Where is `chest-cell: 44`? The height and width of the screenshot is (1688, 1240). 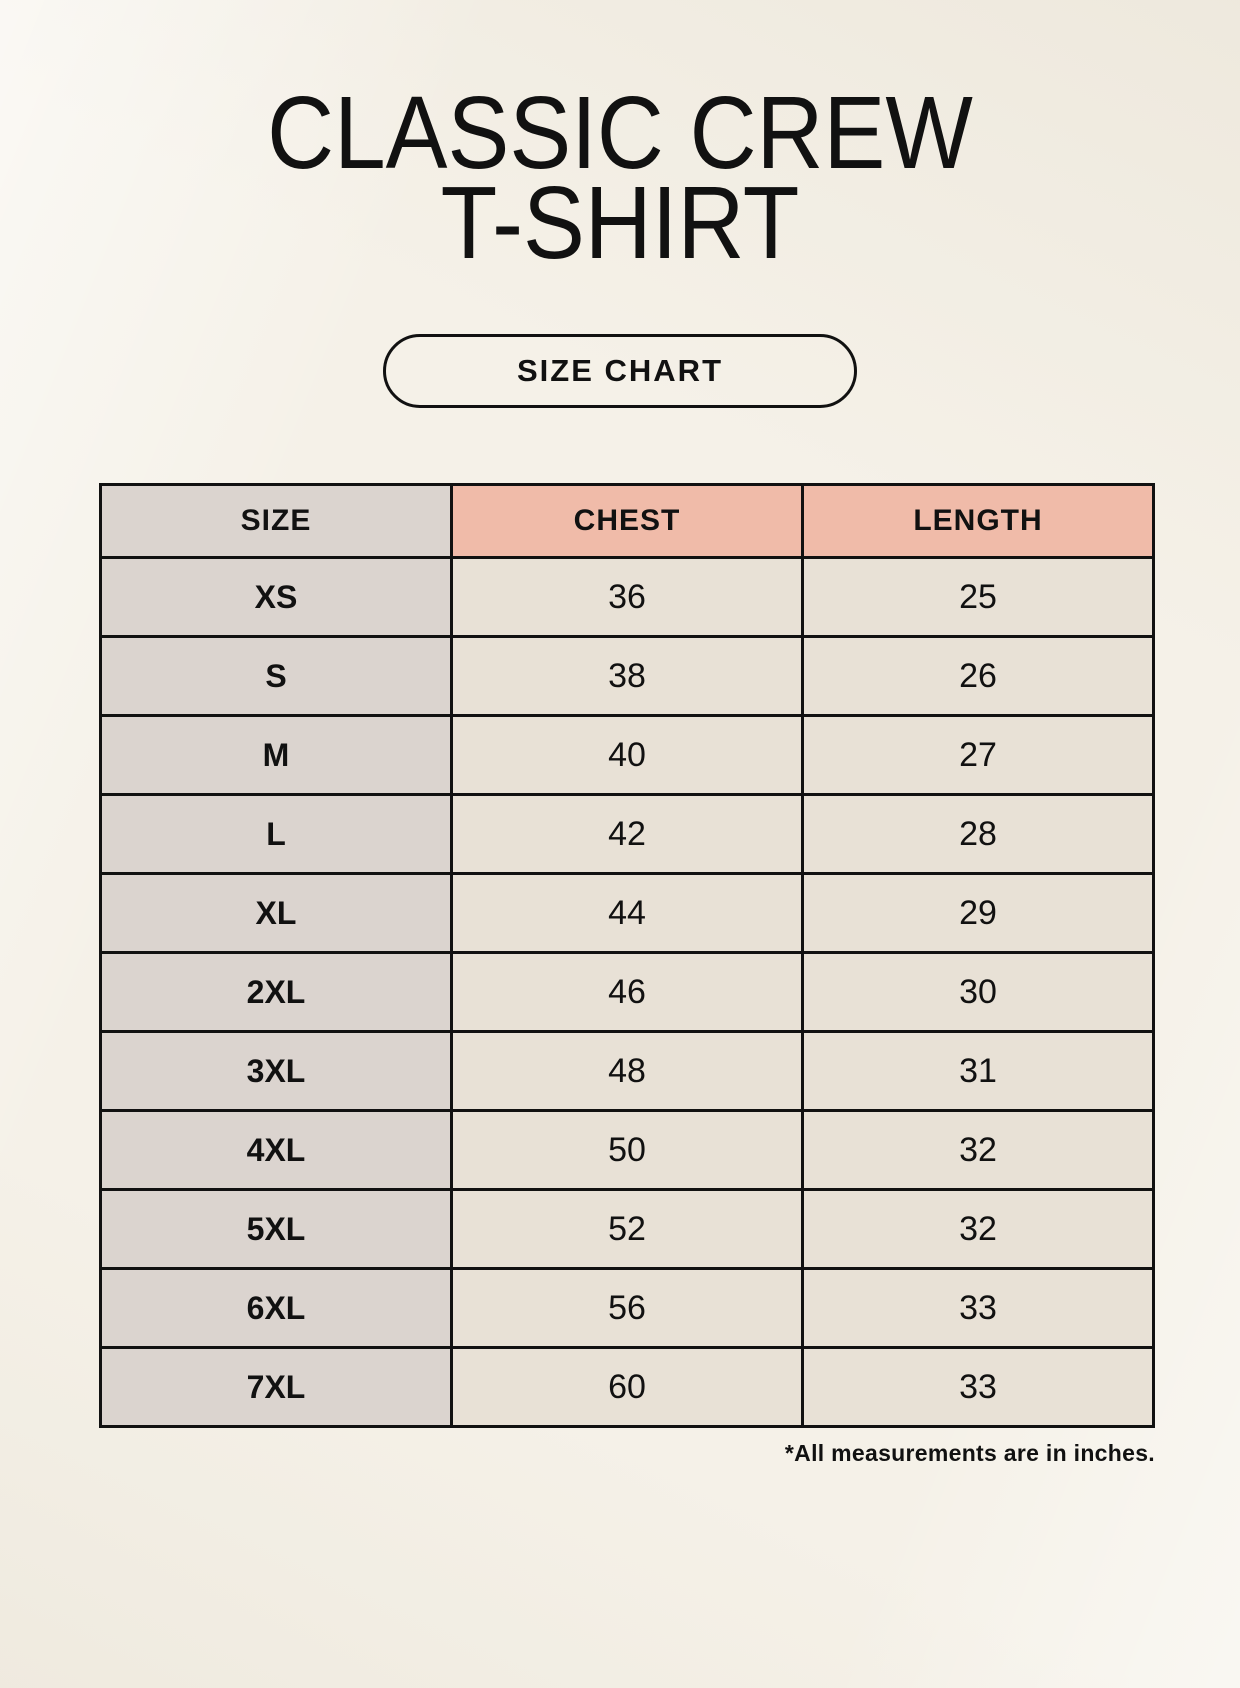
chest-cell: 44 is located at coordinates (627, 913).